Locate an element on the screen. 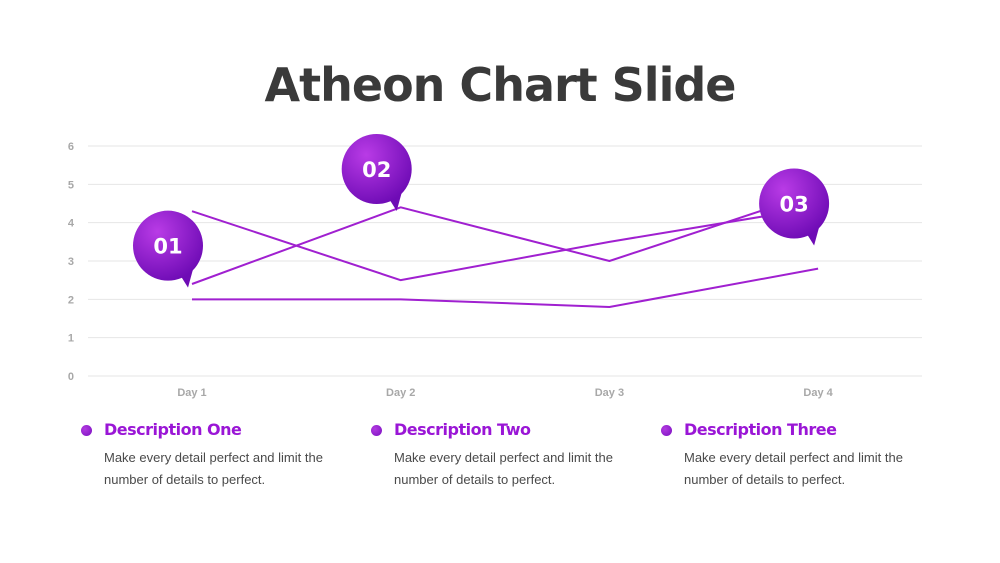 The image size is (1000, 563). description-heading: Description Three is located at coordinates (760, 429).